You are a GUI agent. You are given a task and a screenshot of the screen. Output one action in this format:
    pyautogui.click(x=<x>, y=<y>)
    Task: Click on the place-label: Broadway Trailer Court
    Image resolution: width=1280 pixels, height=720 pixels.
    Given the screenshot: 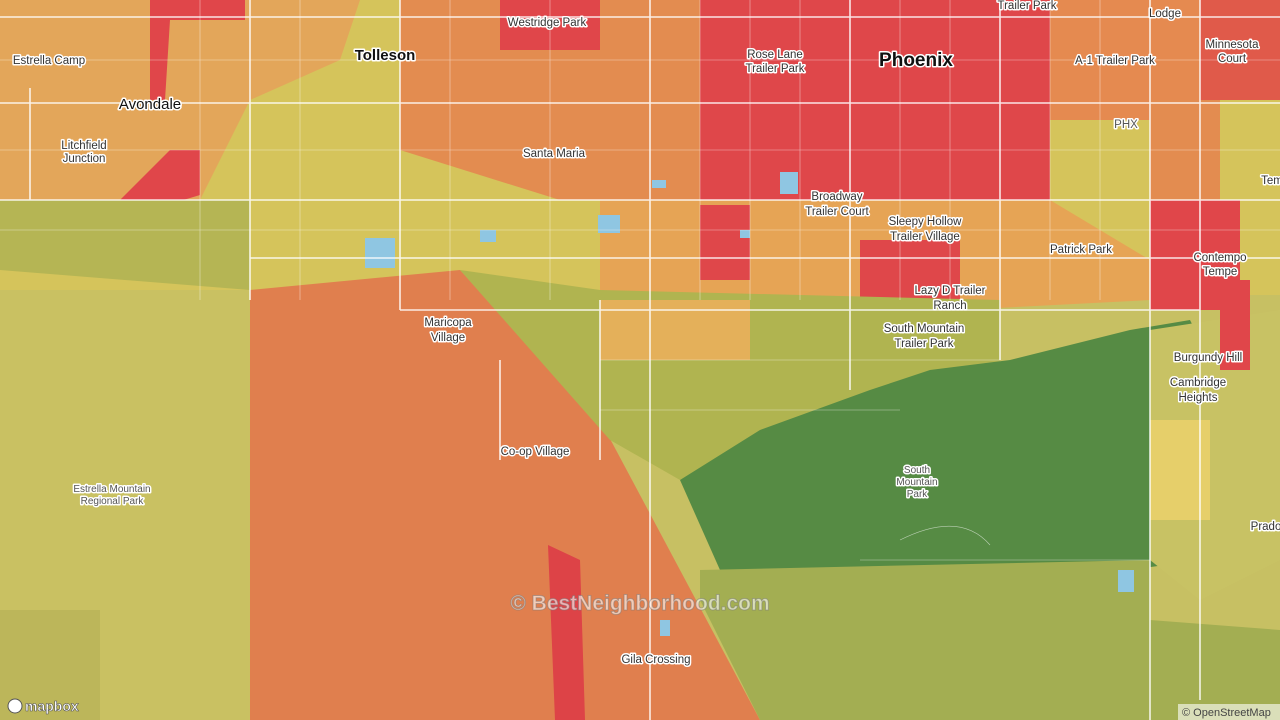 What is the action you would take?
    pyautogui.click(x=837, y=204)
    